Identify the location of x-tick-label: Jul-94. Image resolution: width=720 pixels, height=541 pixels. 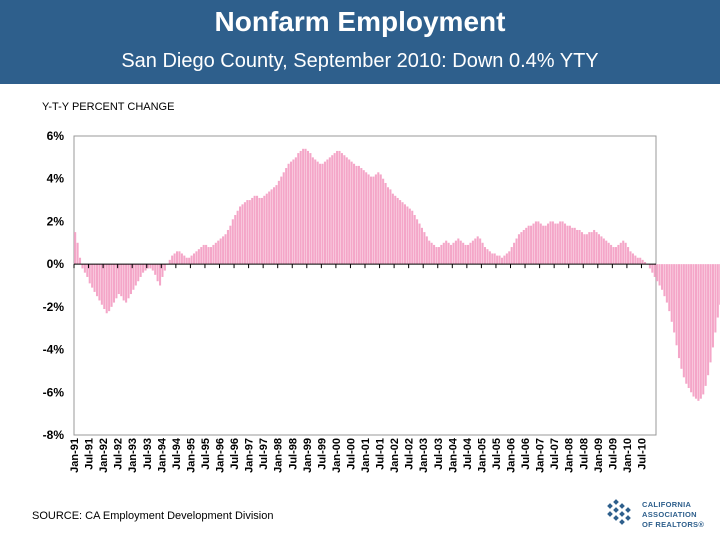
(177, 453).